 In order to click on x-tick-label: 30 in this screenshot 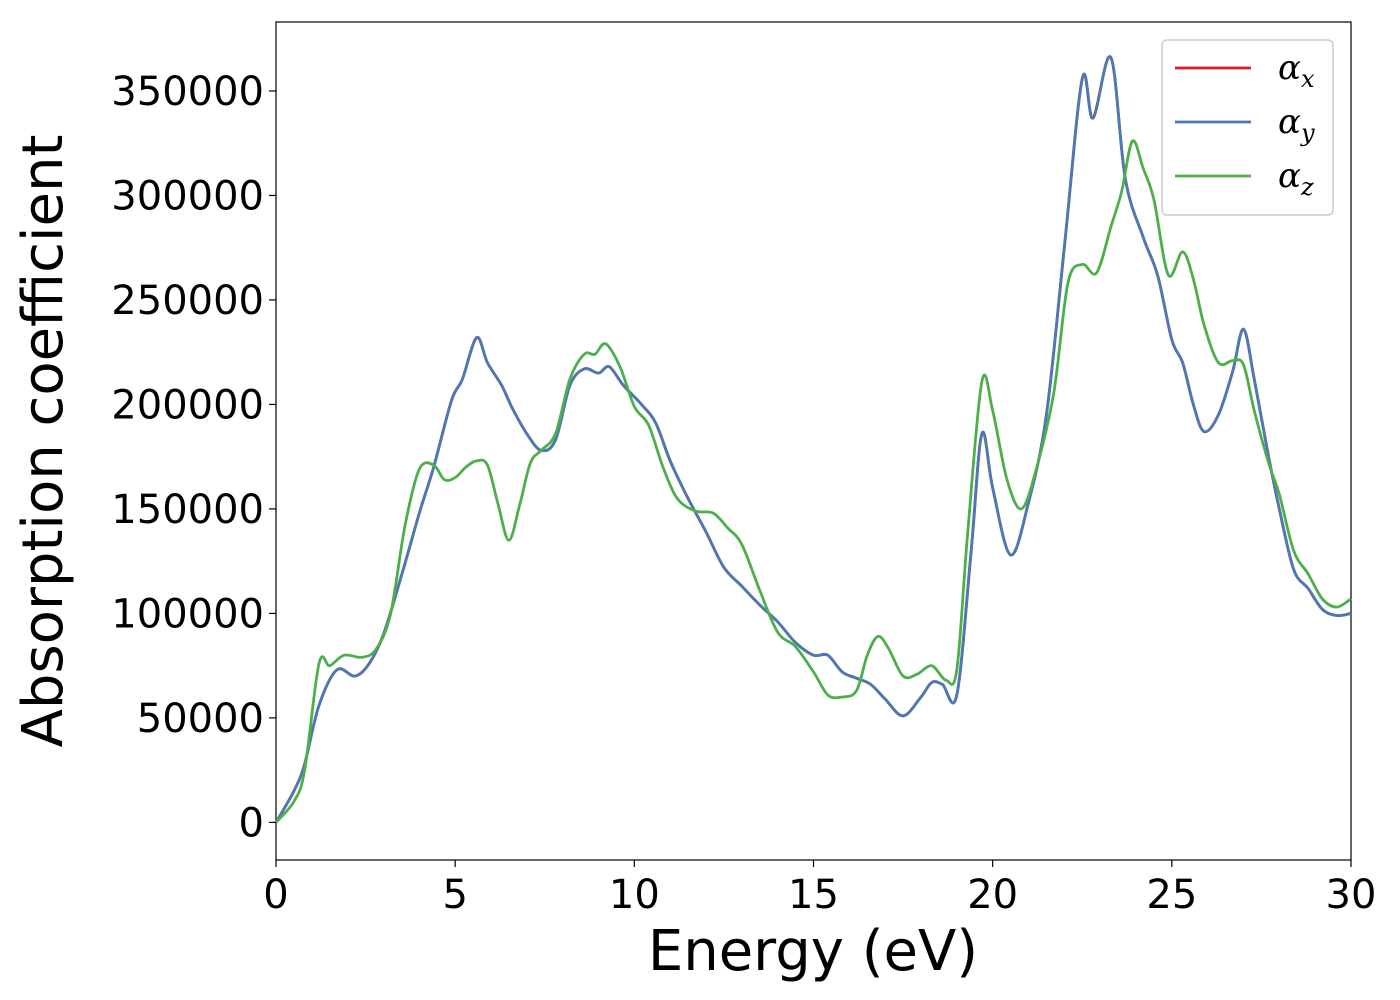, I will do `click(1351, 895)`.